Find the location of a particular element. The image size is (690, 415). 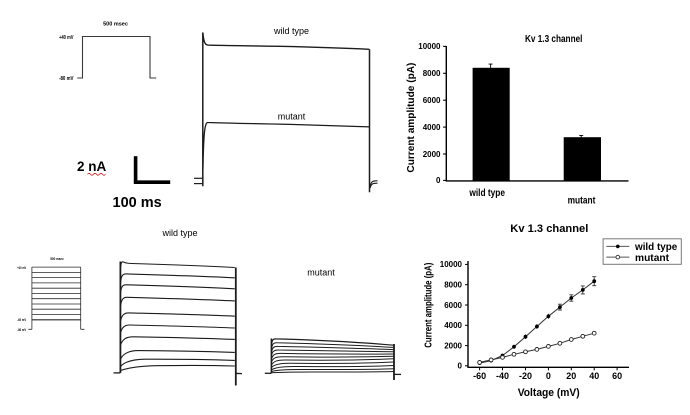

svg-text: 20 is located at coordinates (571, 376).